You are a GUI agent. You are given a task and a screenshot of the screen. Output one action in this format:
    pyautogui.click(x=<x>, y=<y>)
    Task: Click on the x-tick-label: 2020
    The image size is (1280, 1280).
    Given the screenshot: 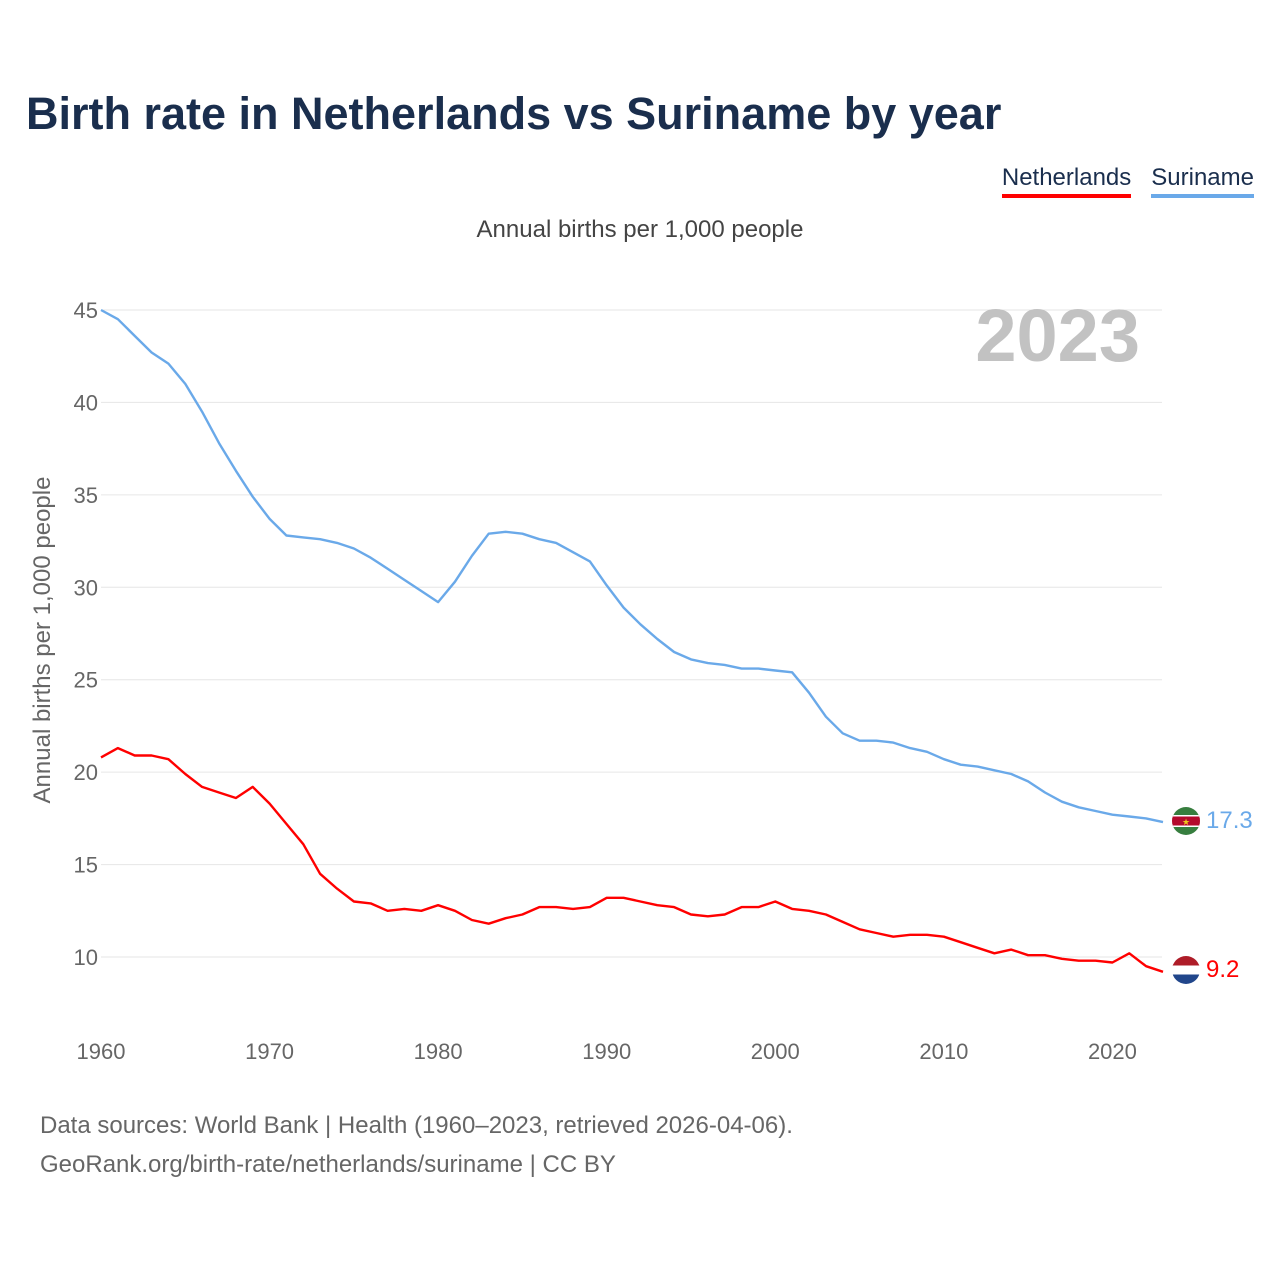 What is the action you would take?
    pyautogui.click(x=1112, y=1051)
    